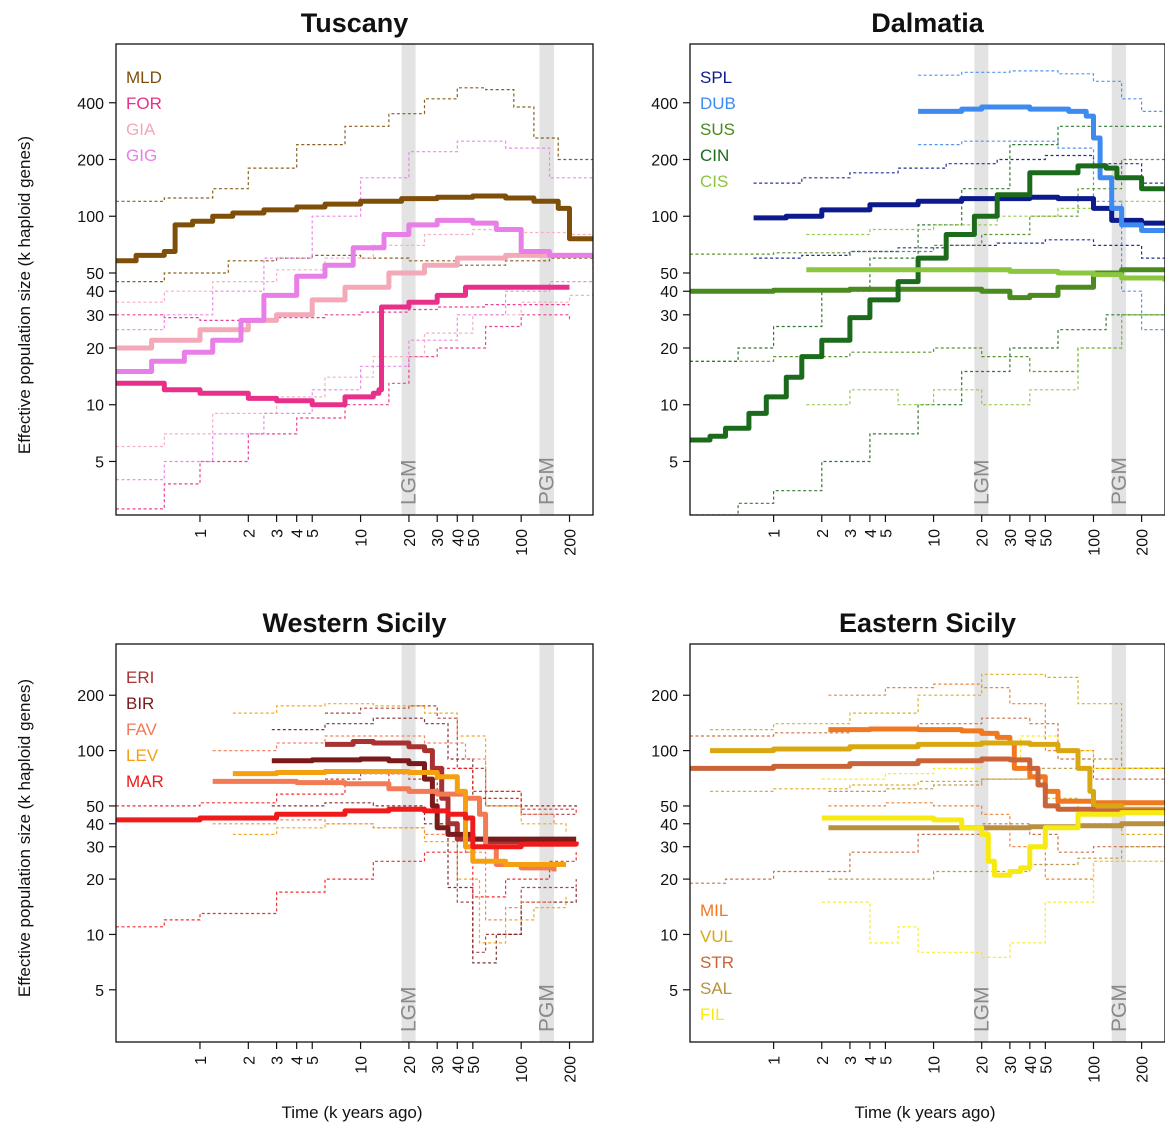 The width and height of the screenshot is (1165, 1128). Describe the element at coordinates (928, 23) in the screenshot. I see `panel-title: Dalmatia` at that location.